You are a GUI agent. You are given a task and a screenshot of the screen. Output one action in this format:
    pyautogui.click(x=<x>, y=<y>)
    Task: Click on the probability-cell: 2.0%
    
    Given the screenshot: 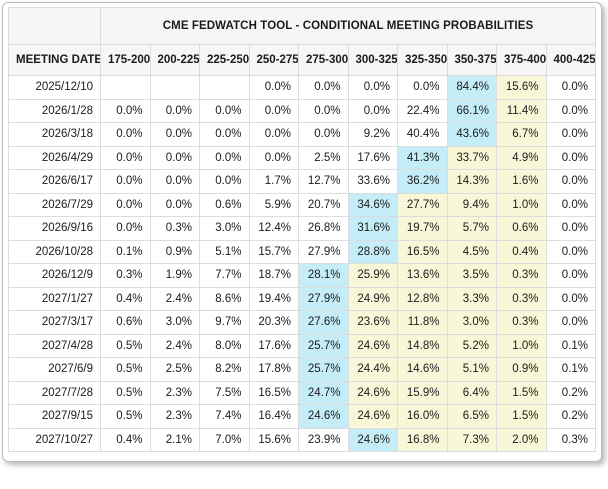 What is the action you would take?
    pyautogui.click(x=521, y=439)
    